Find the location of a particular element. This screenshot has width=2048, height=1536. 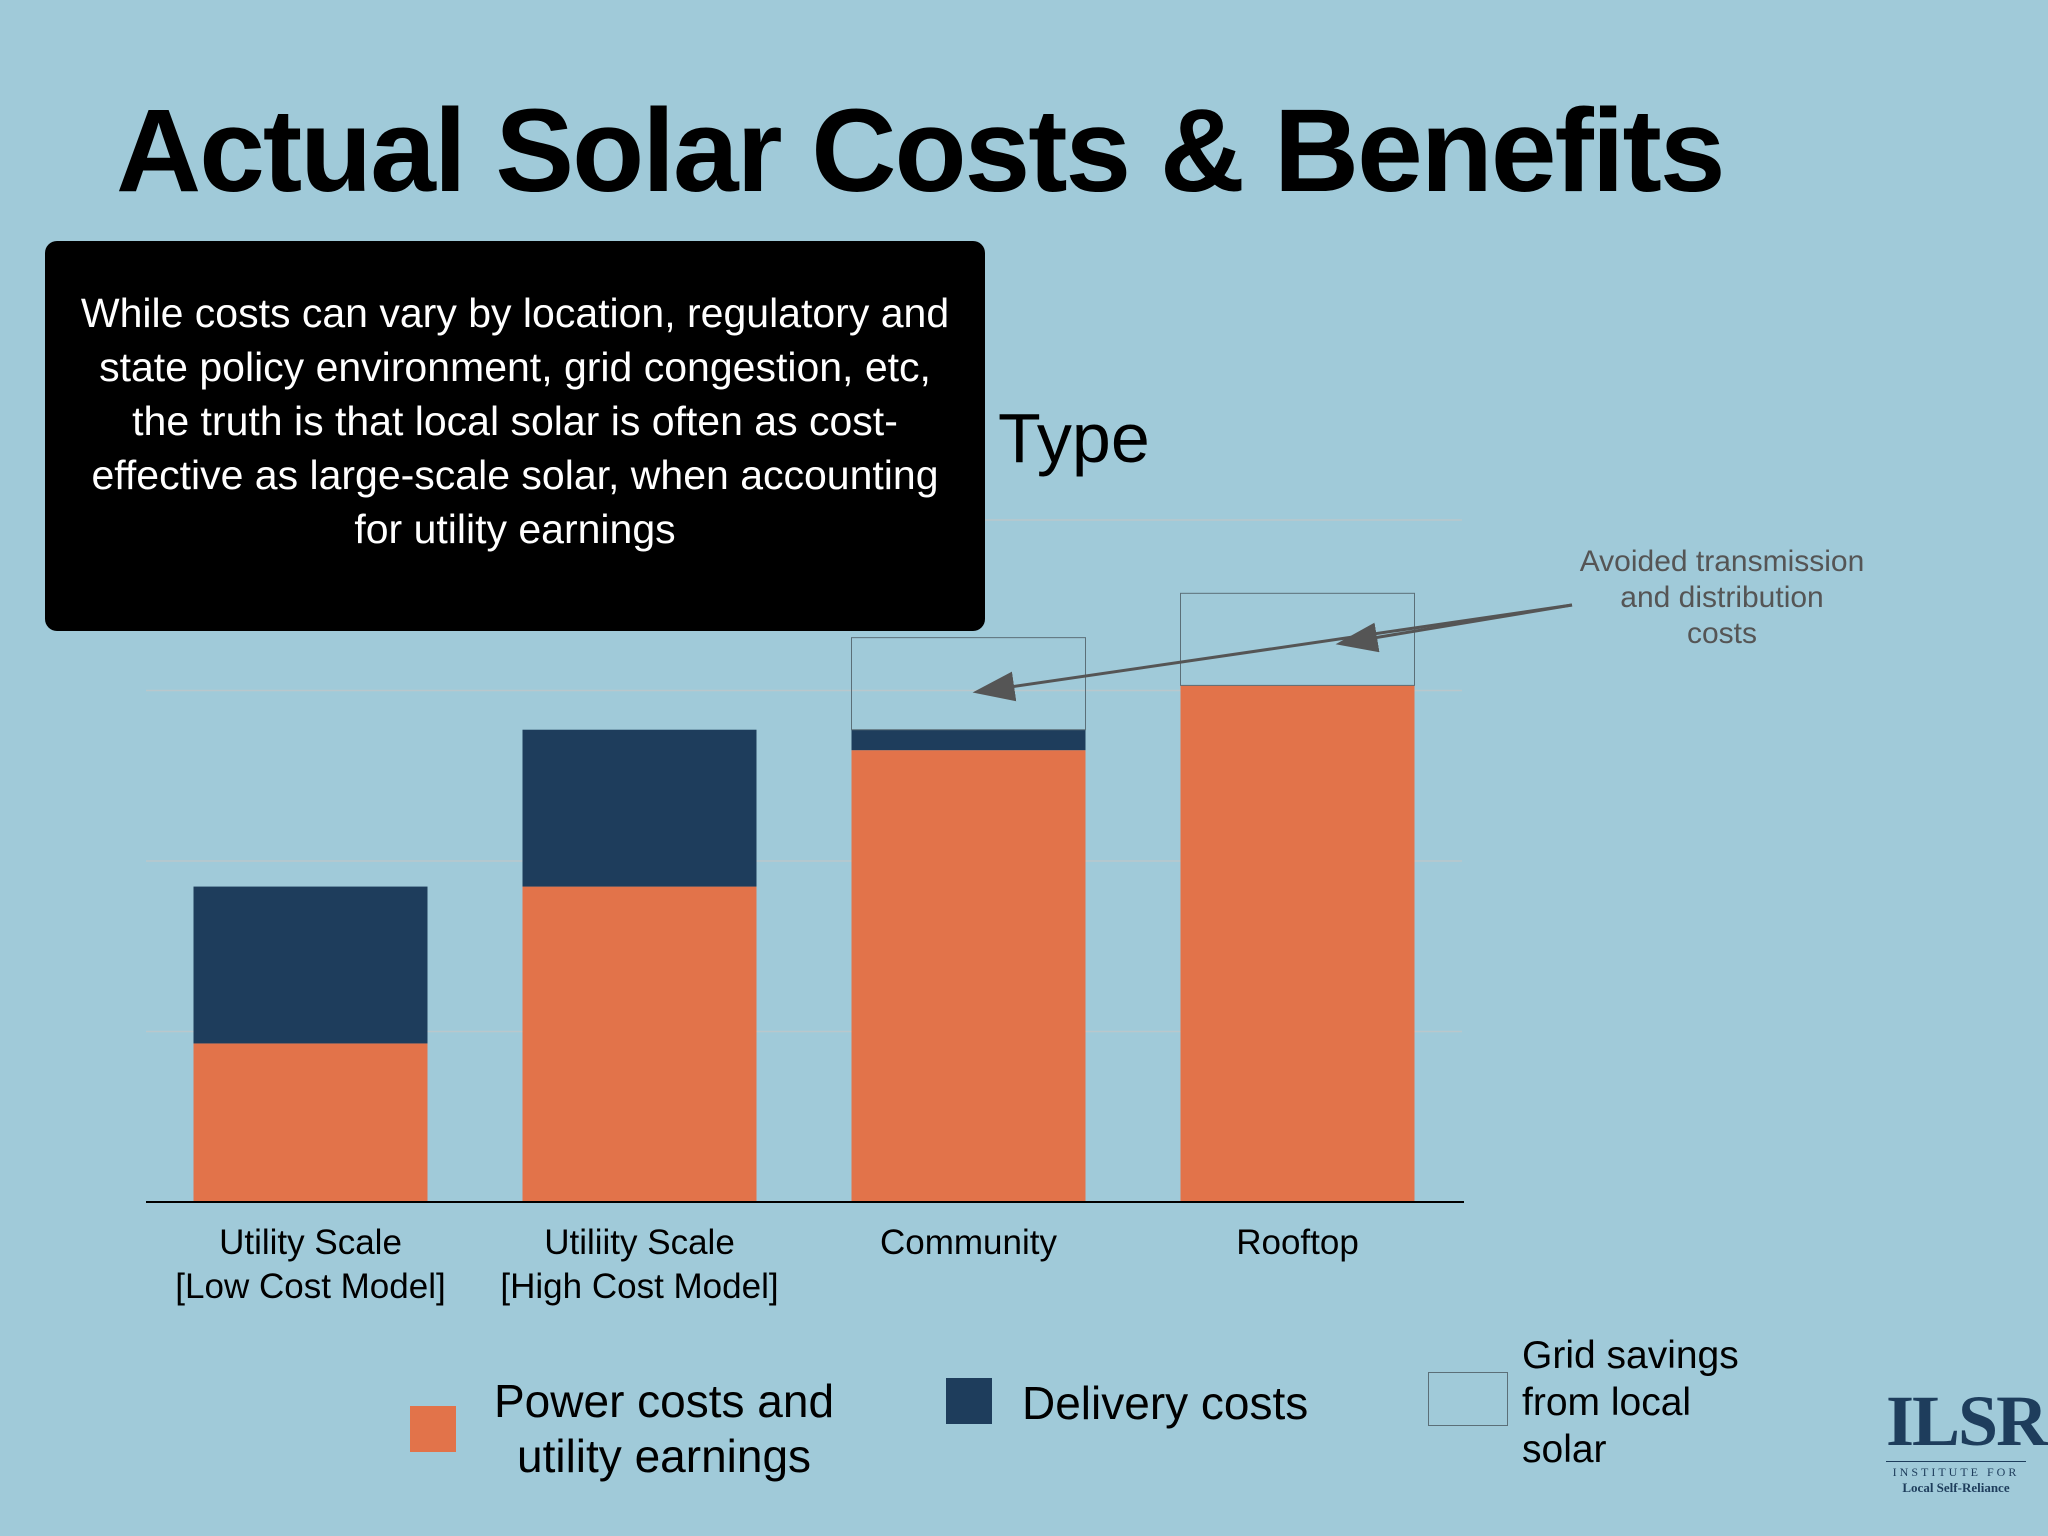

logo-line1: INSTITUTE FOR is located at coordinates (1956, 1470).